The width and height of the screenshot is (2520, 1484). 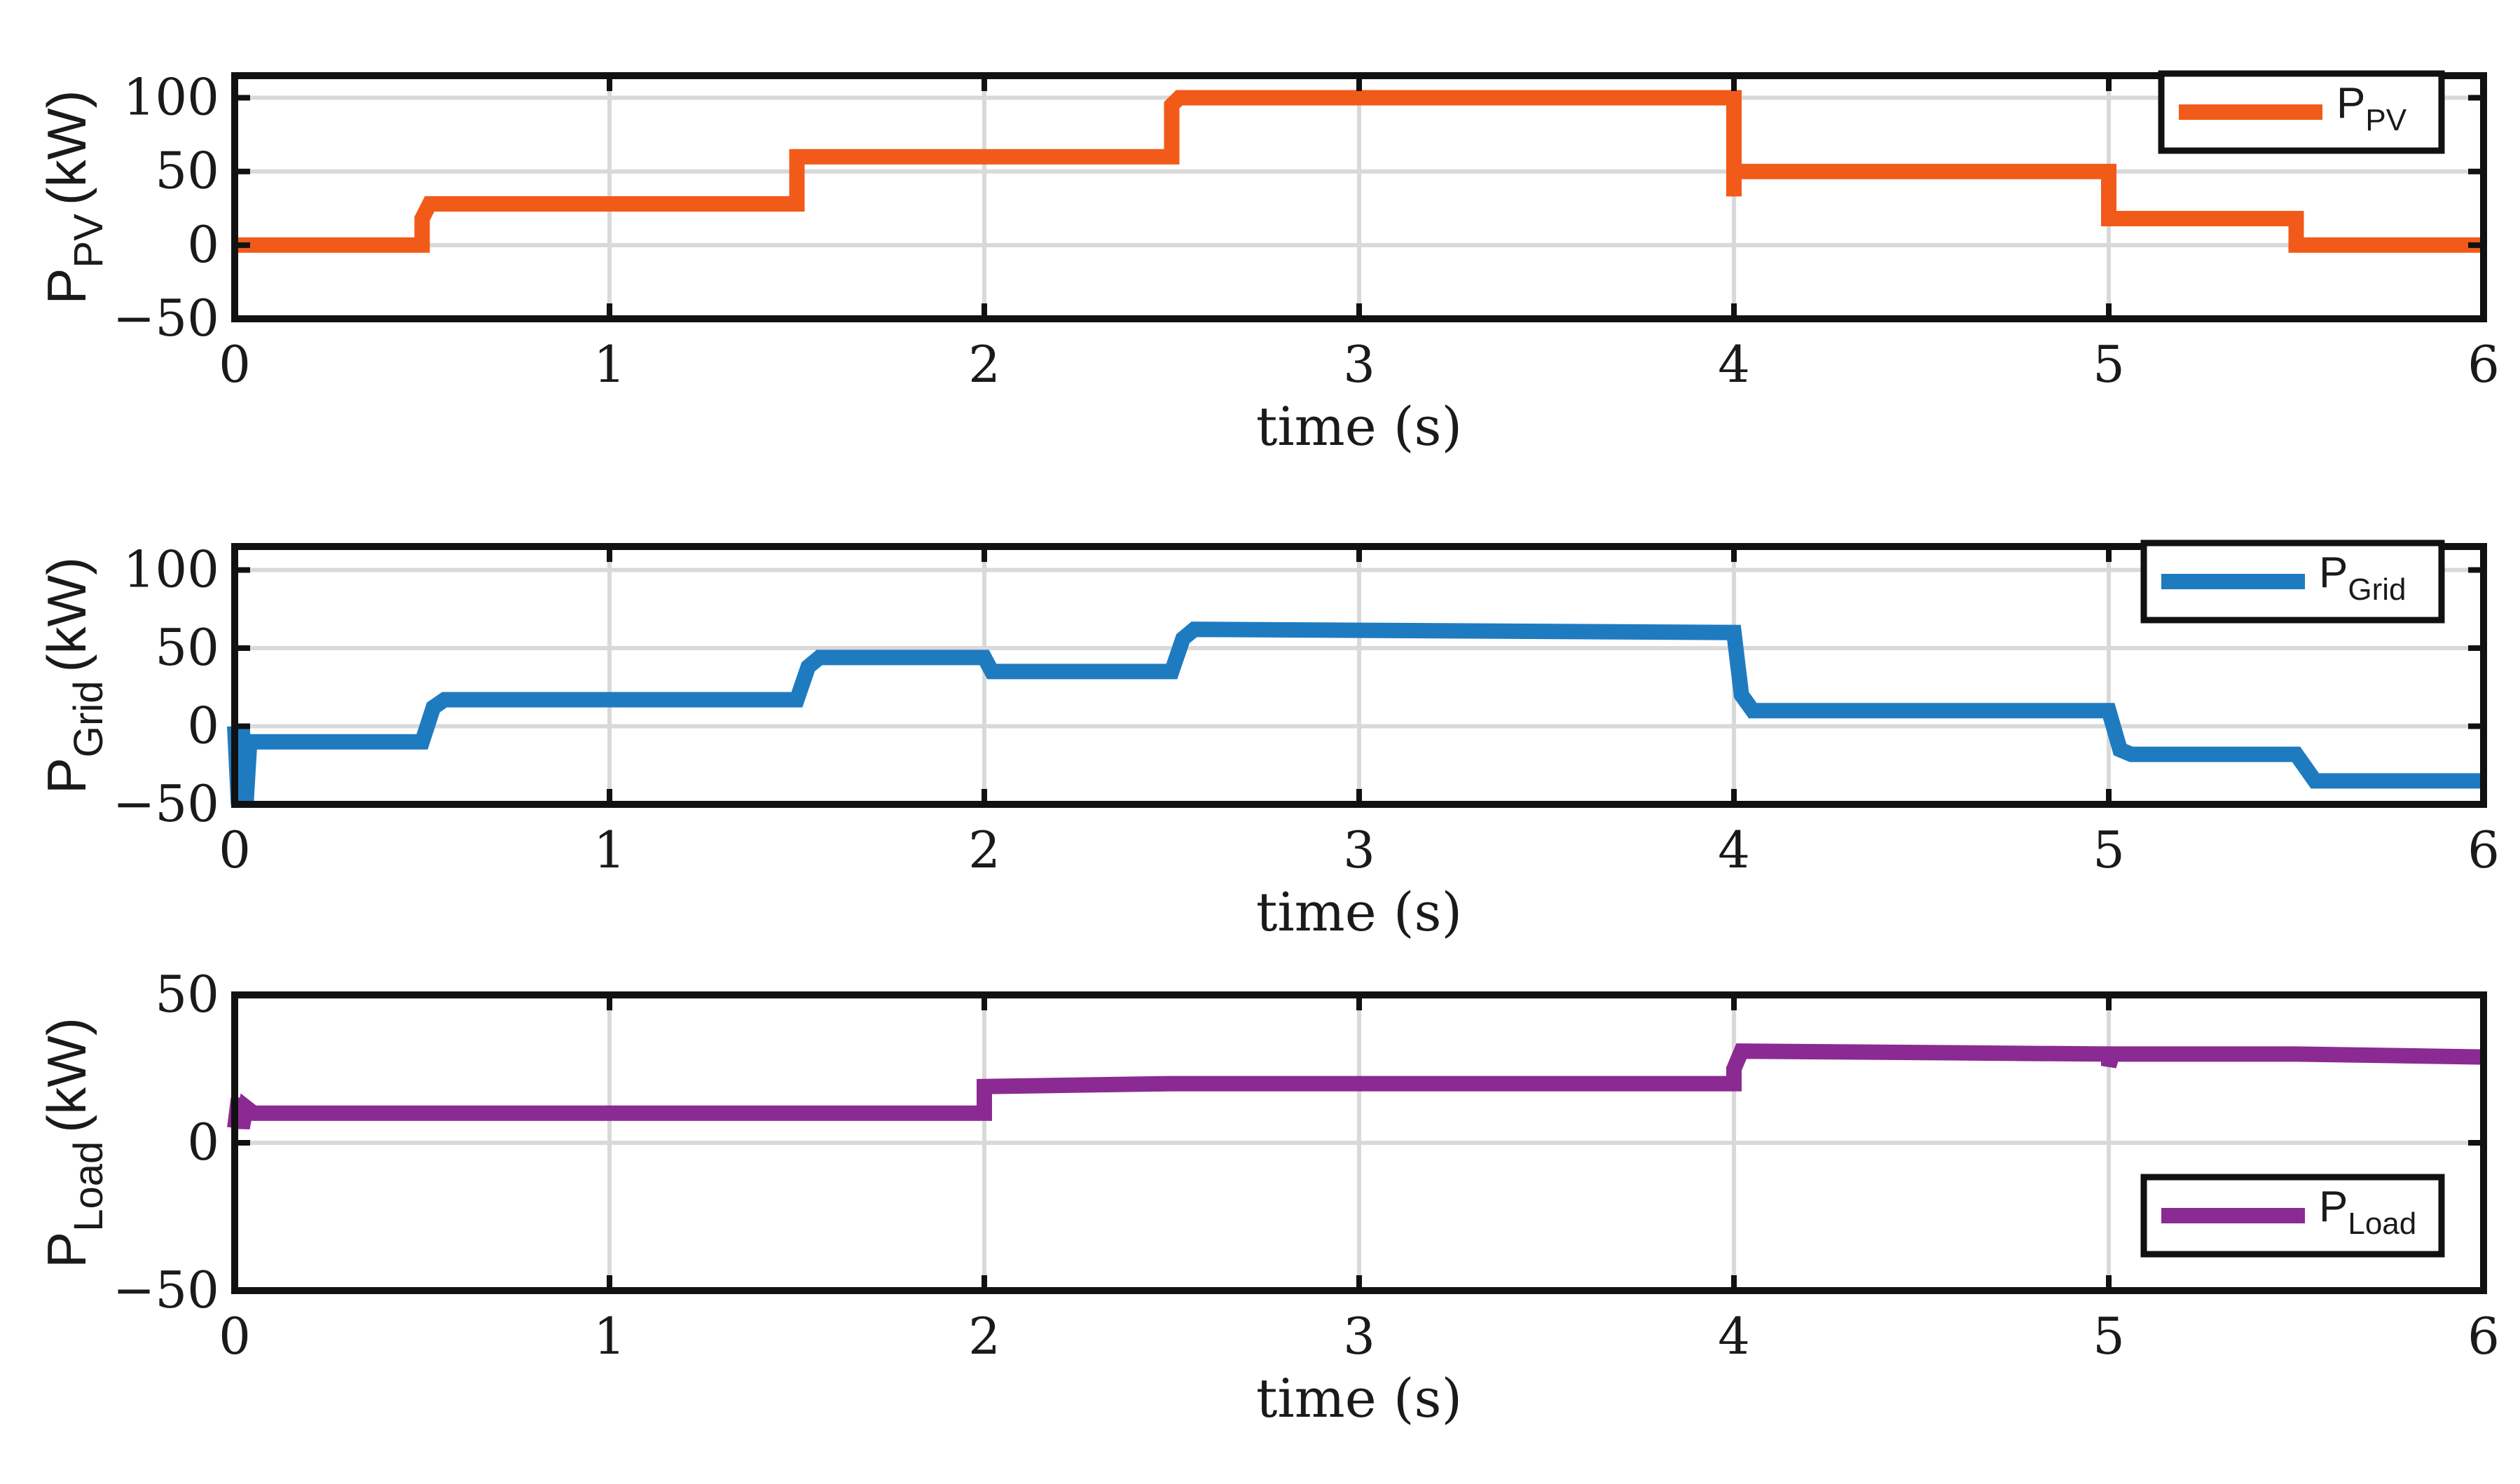 What do you see at coordinates (2377, 589) in the screenshot?
I see `legend-label-subscript: Grid` at bounding box center [2377, 589].